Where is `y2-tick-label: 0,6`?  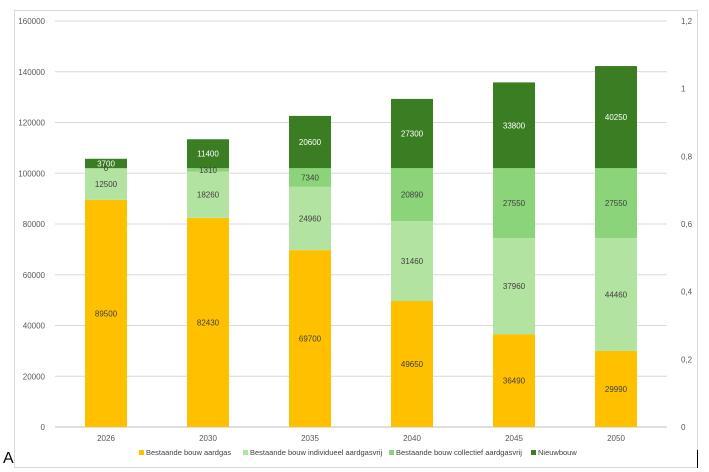 y2-tick-label: 0,6 is located at coordinates (687, 224).